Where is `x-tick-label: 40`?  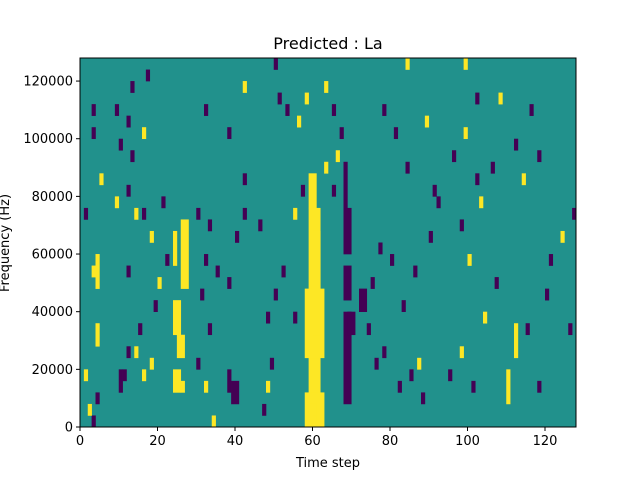 x-tick-label: 40 is located at coordinates (235, 441).